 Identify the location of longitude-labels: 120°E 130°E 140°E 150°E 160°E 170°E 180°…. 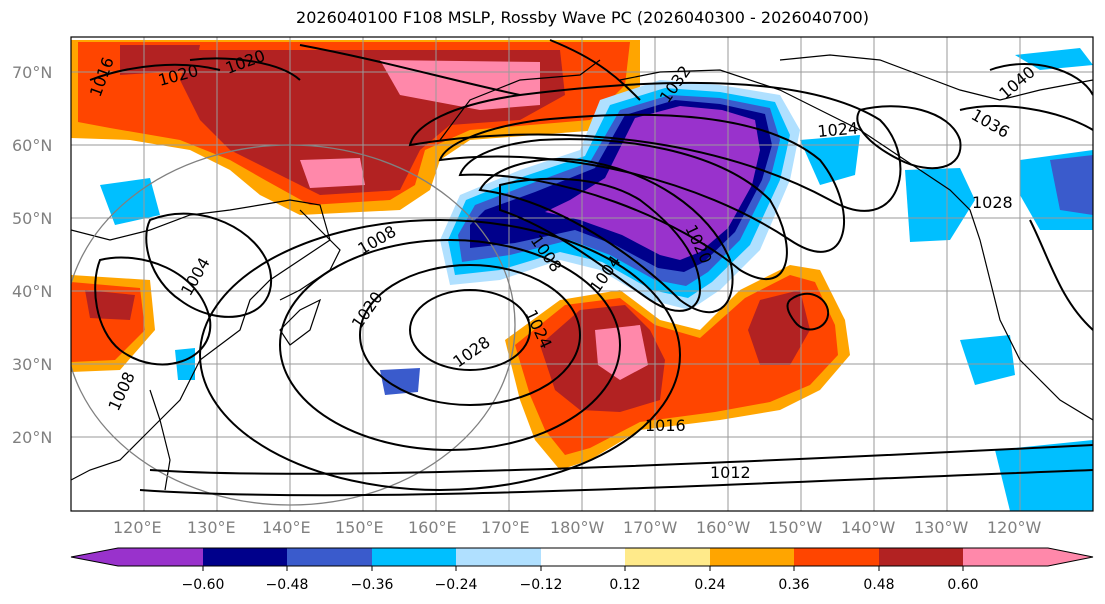
(577, 527).